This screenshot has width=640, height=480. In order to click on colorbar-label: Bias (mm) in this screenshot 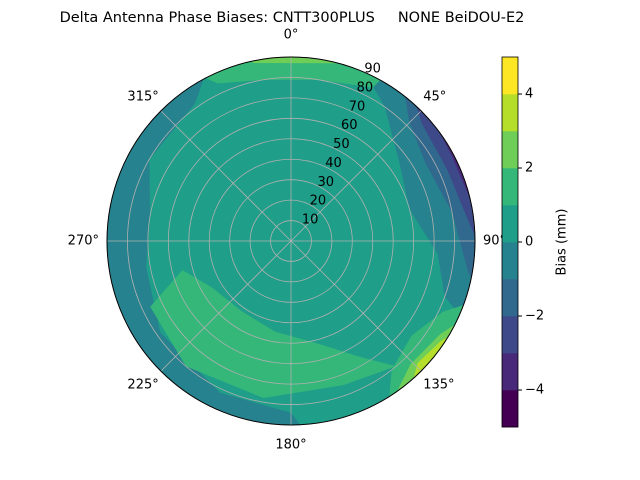, I will do `click(562, 242)`.